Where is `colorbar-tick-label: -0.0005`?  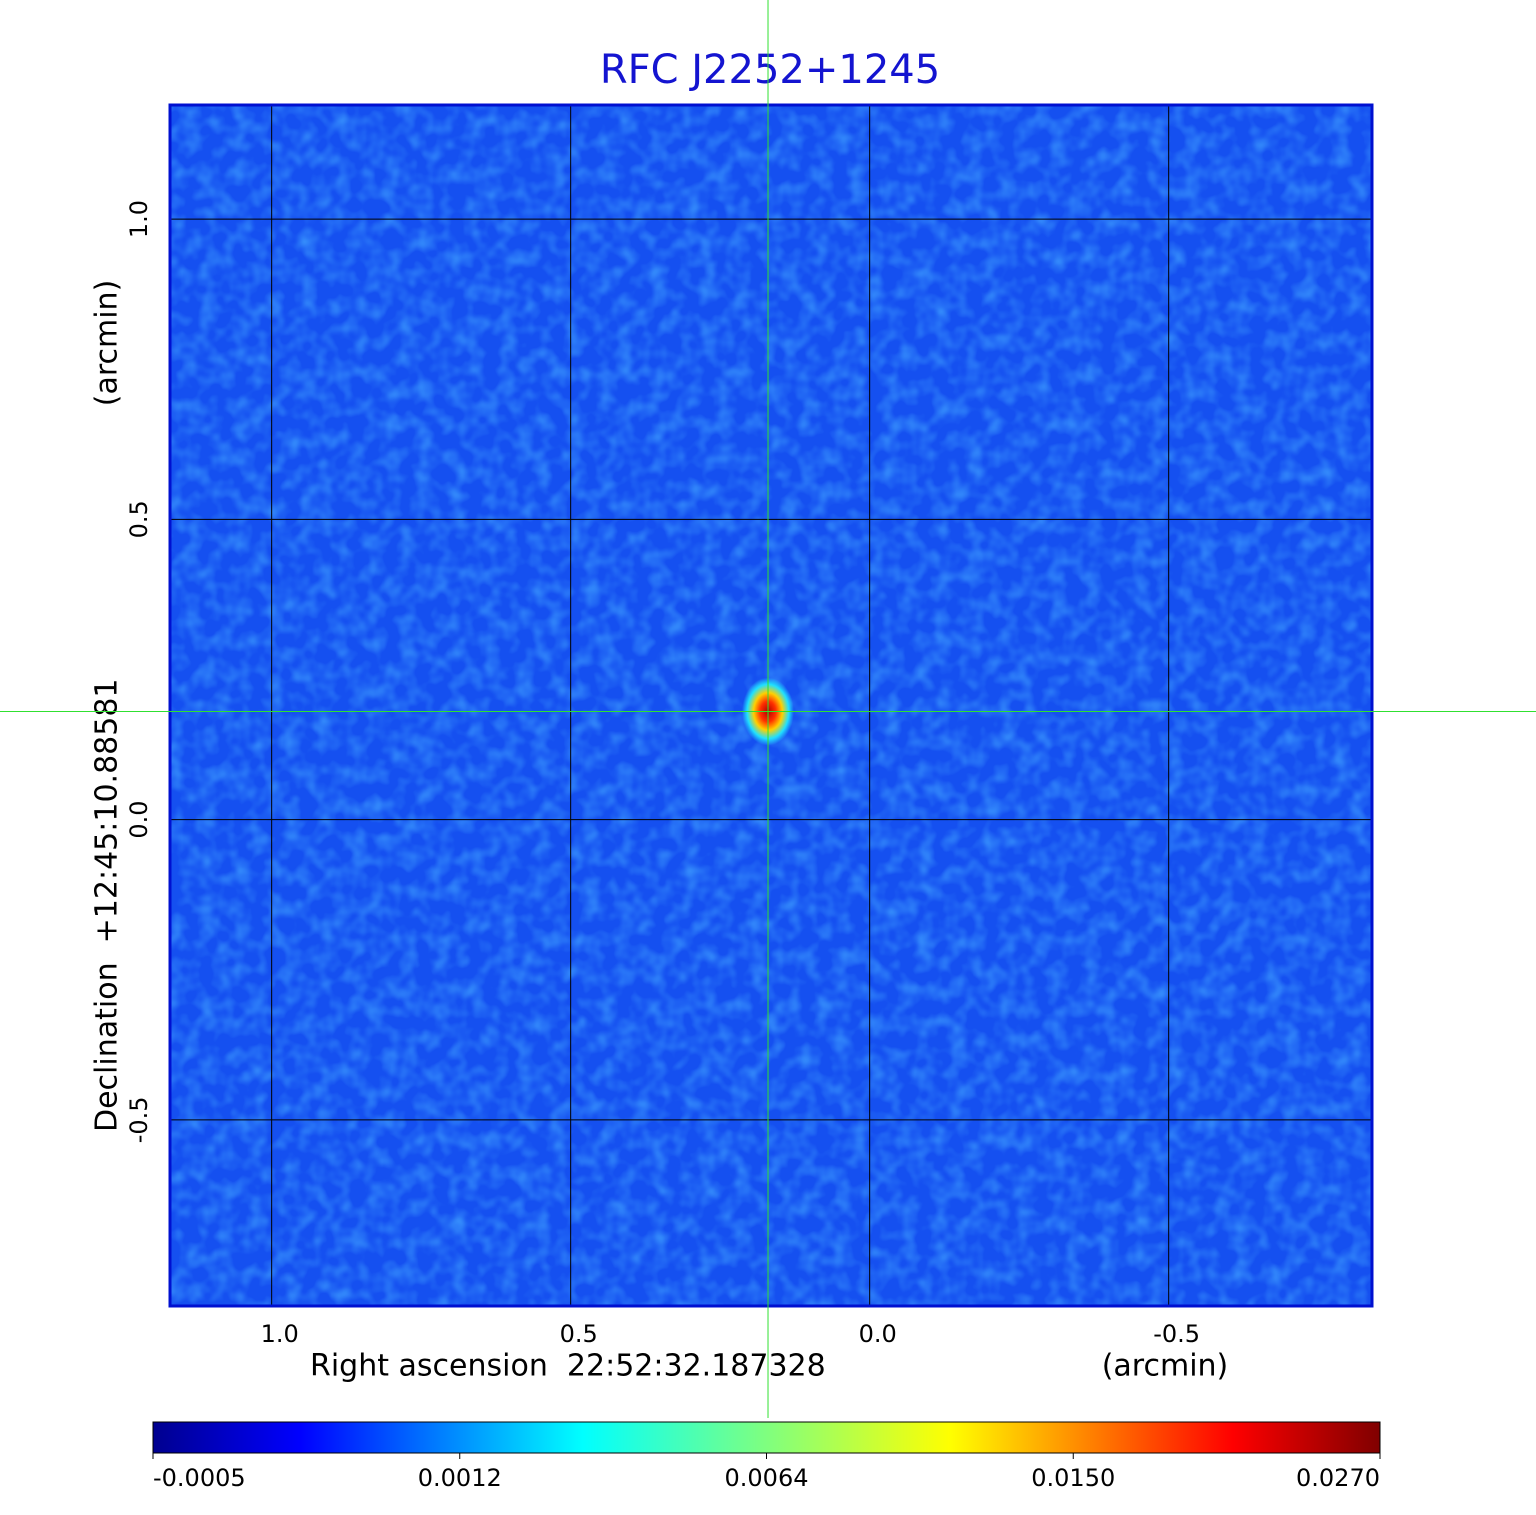 colorbar-tick-label: -0.0005 is located at coordinates (199, 1478).